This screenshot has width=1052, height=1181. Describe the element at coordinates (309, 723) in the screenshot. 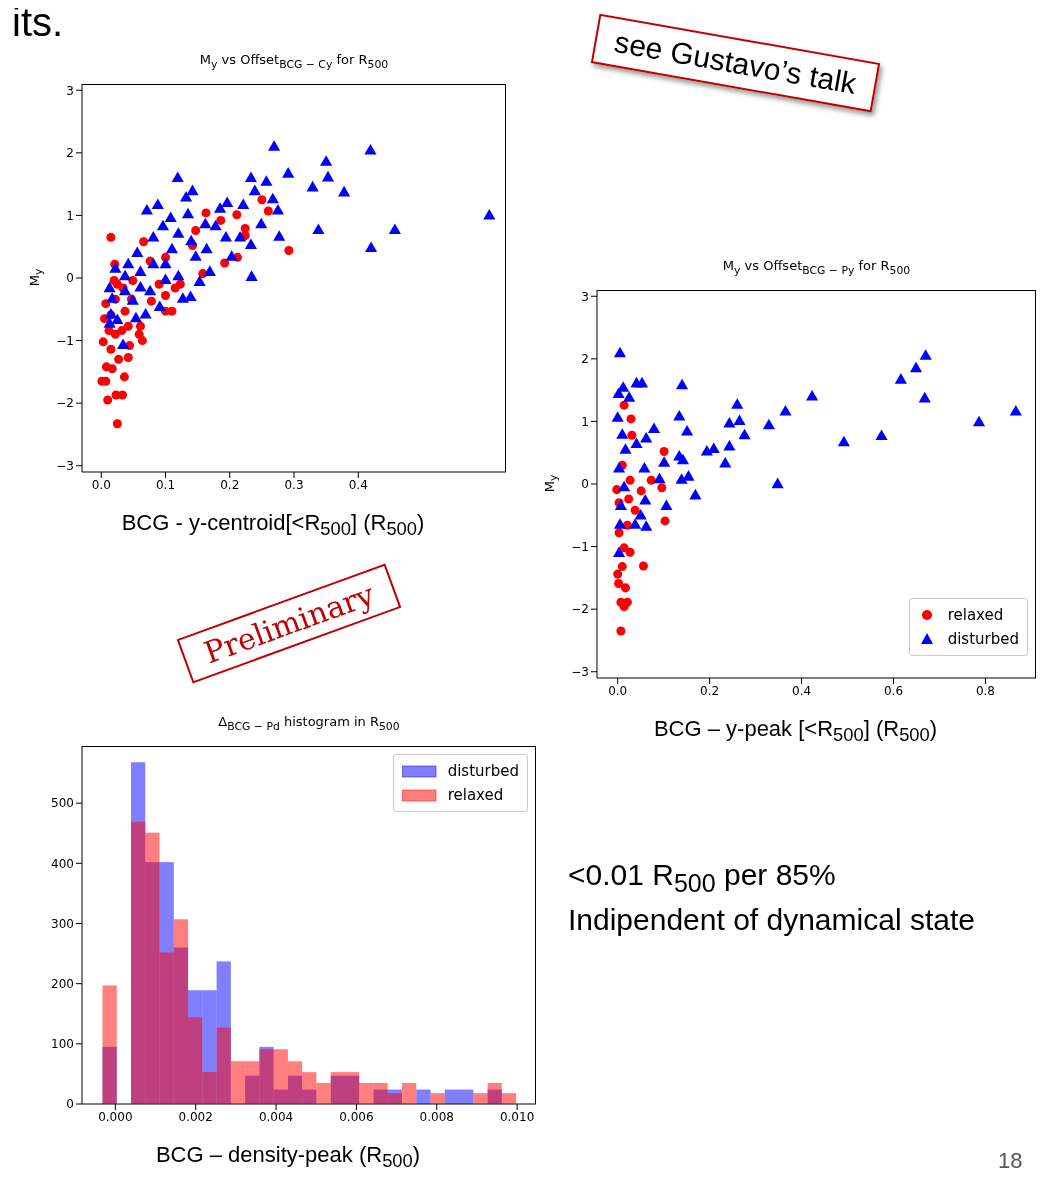

I see `chart-title: Δ$_{BCG − Pd}$ histogram in R$_{500}$` at that location.